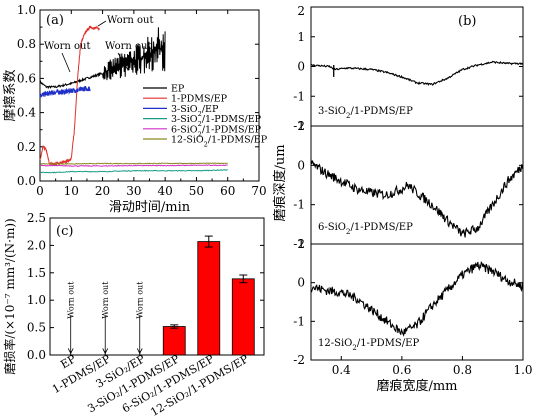  I want to click on legend-label: 12-SiO2/1-PDMS/EP, so click(219, 142).